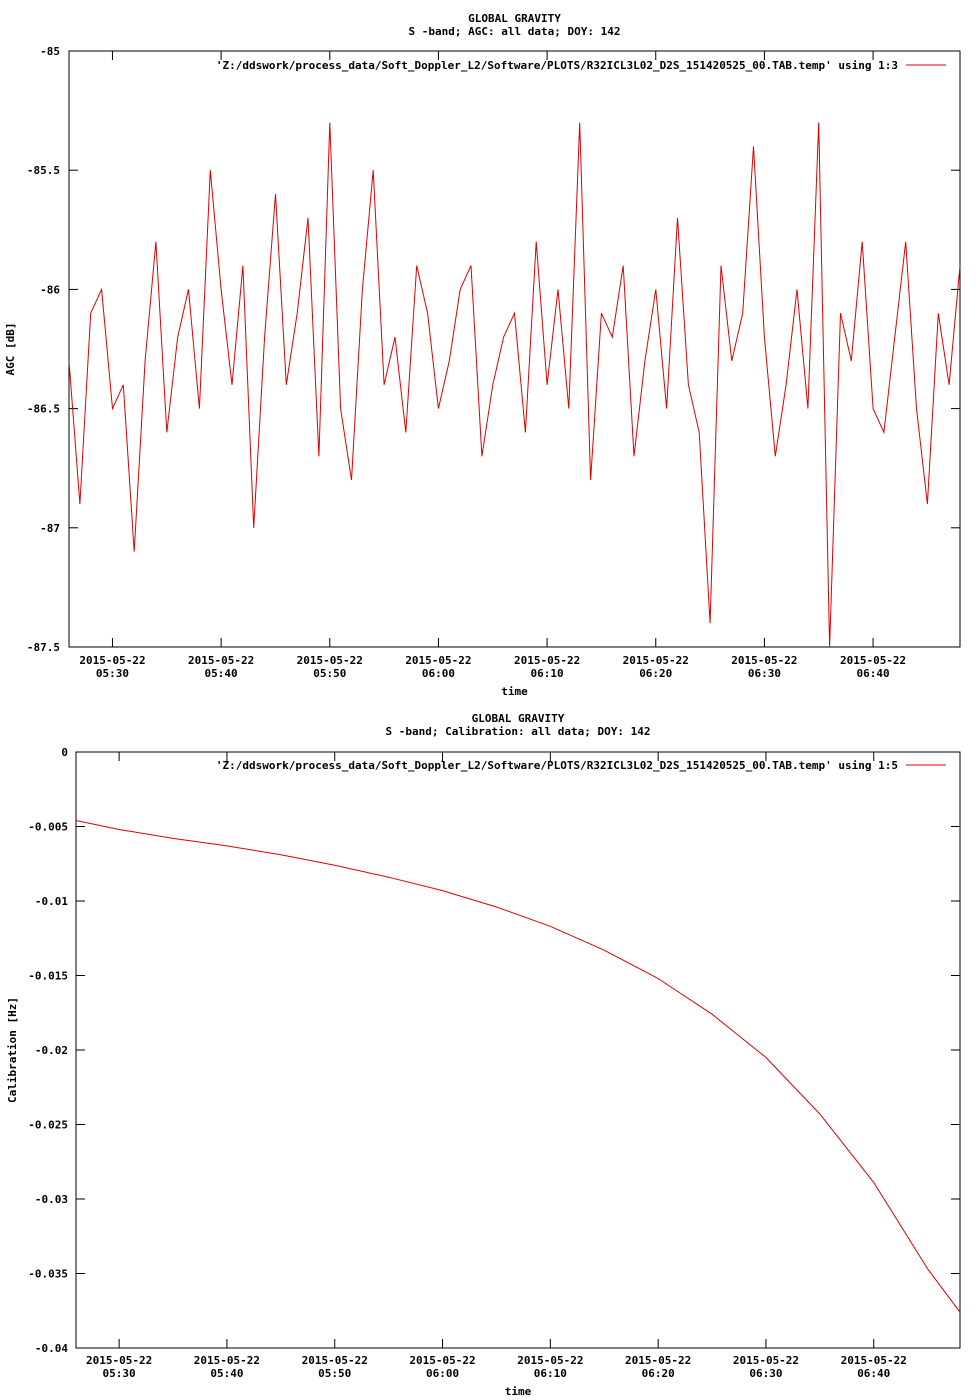  I want to click on y-axis-label: AGC [dB], so click(10, 349).